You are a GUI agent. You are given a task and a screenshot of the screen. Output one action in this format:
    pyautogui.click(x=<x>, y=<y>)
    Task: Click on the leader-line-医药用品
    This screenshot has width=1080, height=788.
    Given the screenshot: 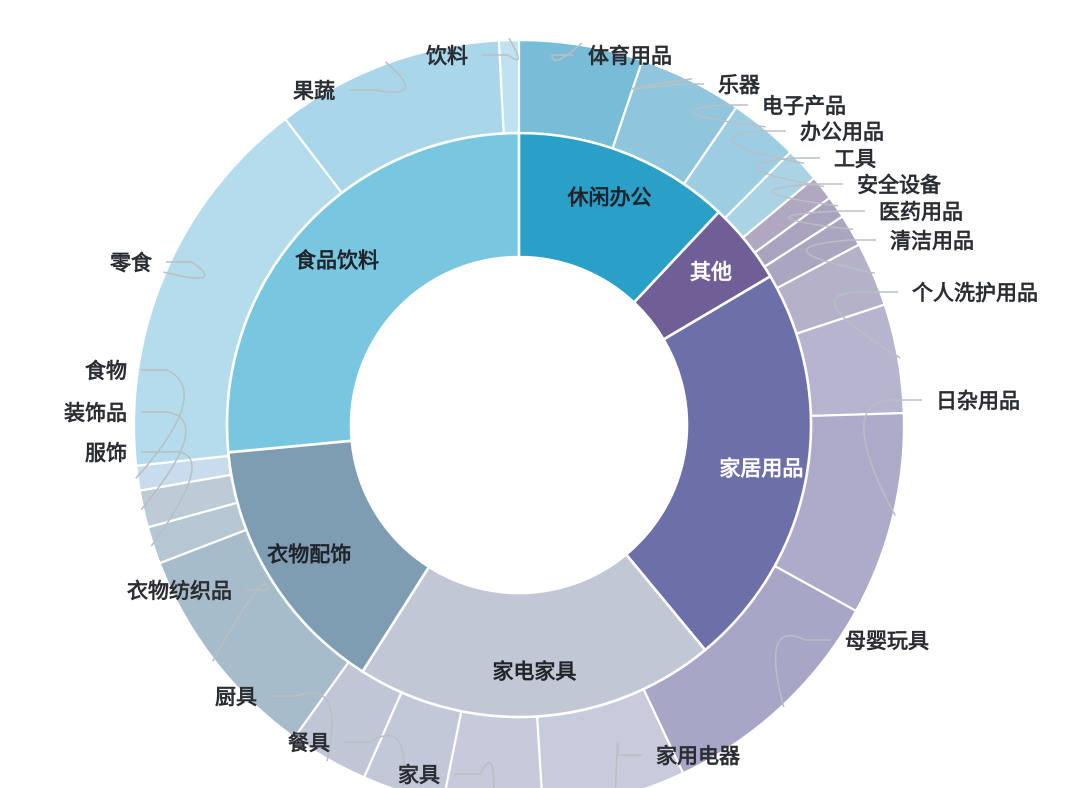 What is the action you would take?
    pyautogui.click(x=826, y=220)
    